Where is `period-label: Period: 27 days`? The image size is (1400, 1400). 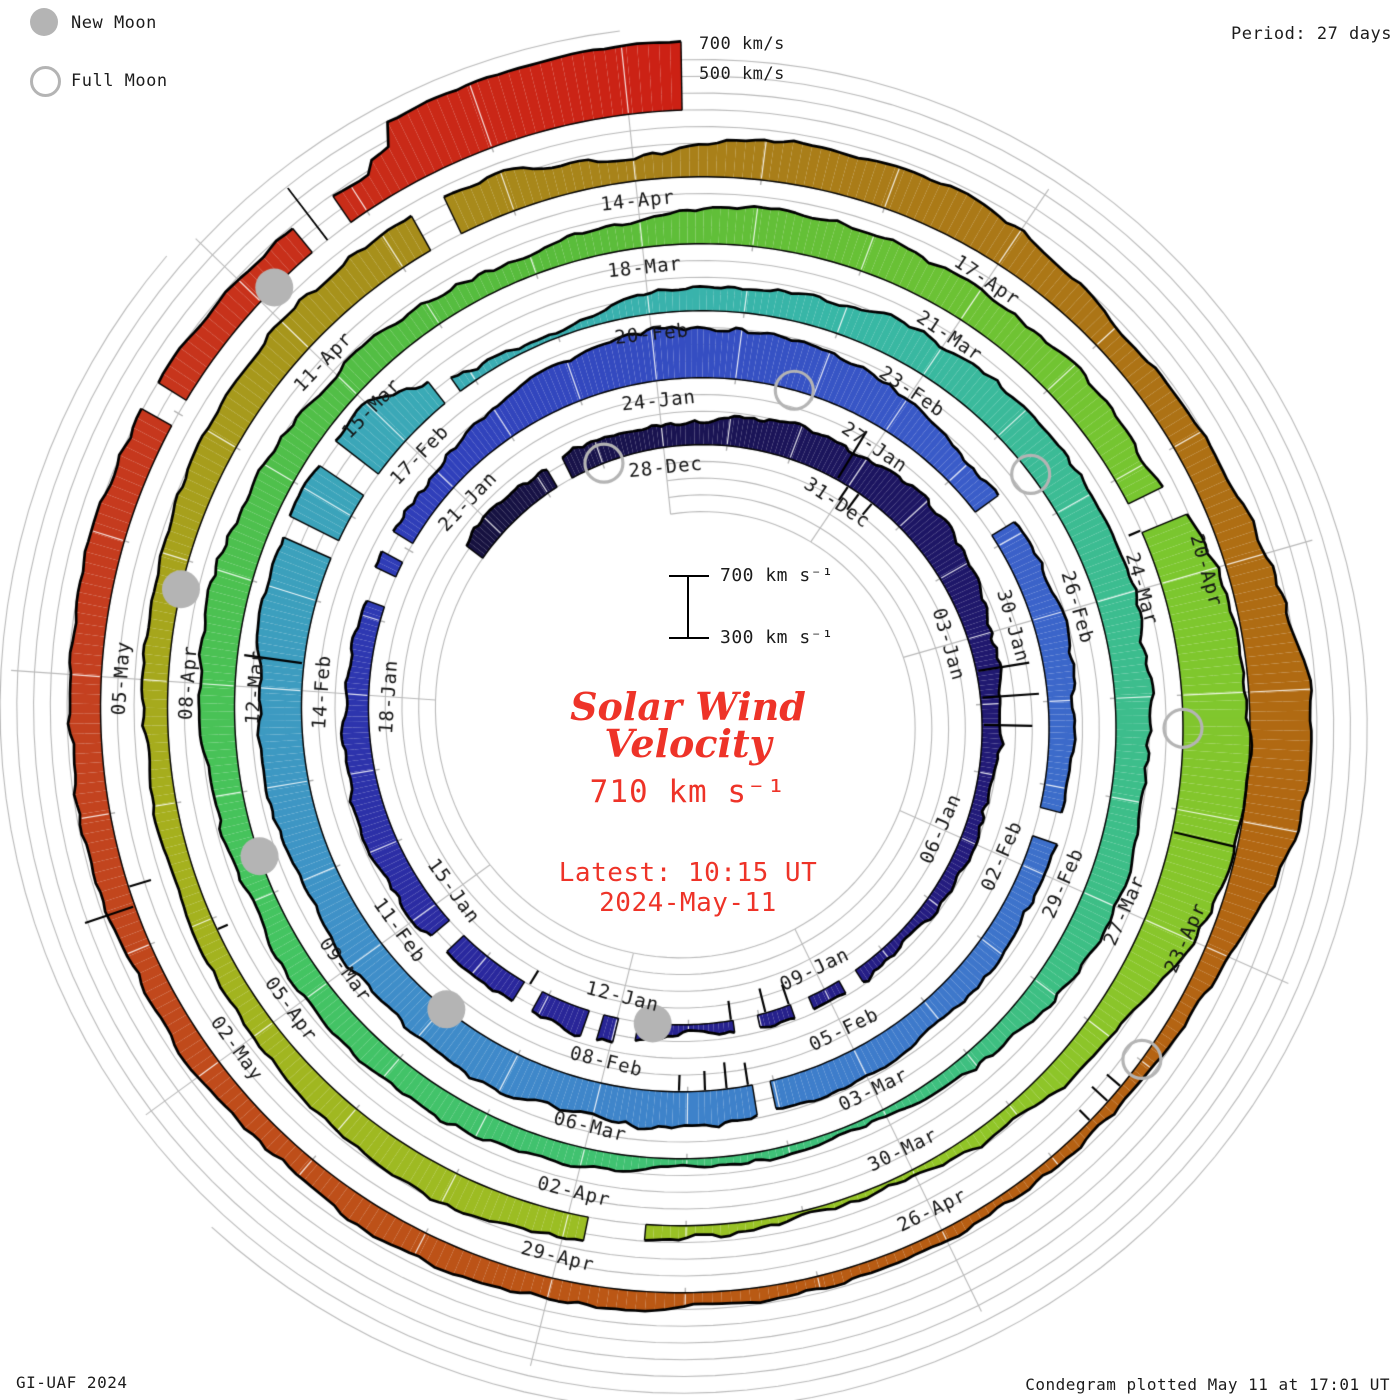 period-label: Period: 27 days is located at coordinates (1311, 34).